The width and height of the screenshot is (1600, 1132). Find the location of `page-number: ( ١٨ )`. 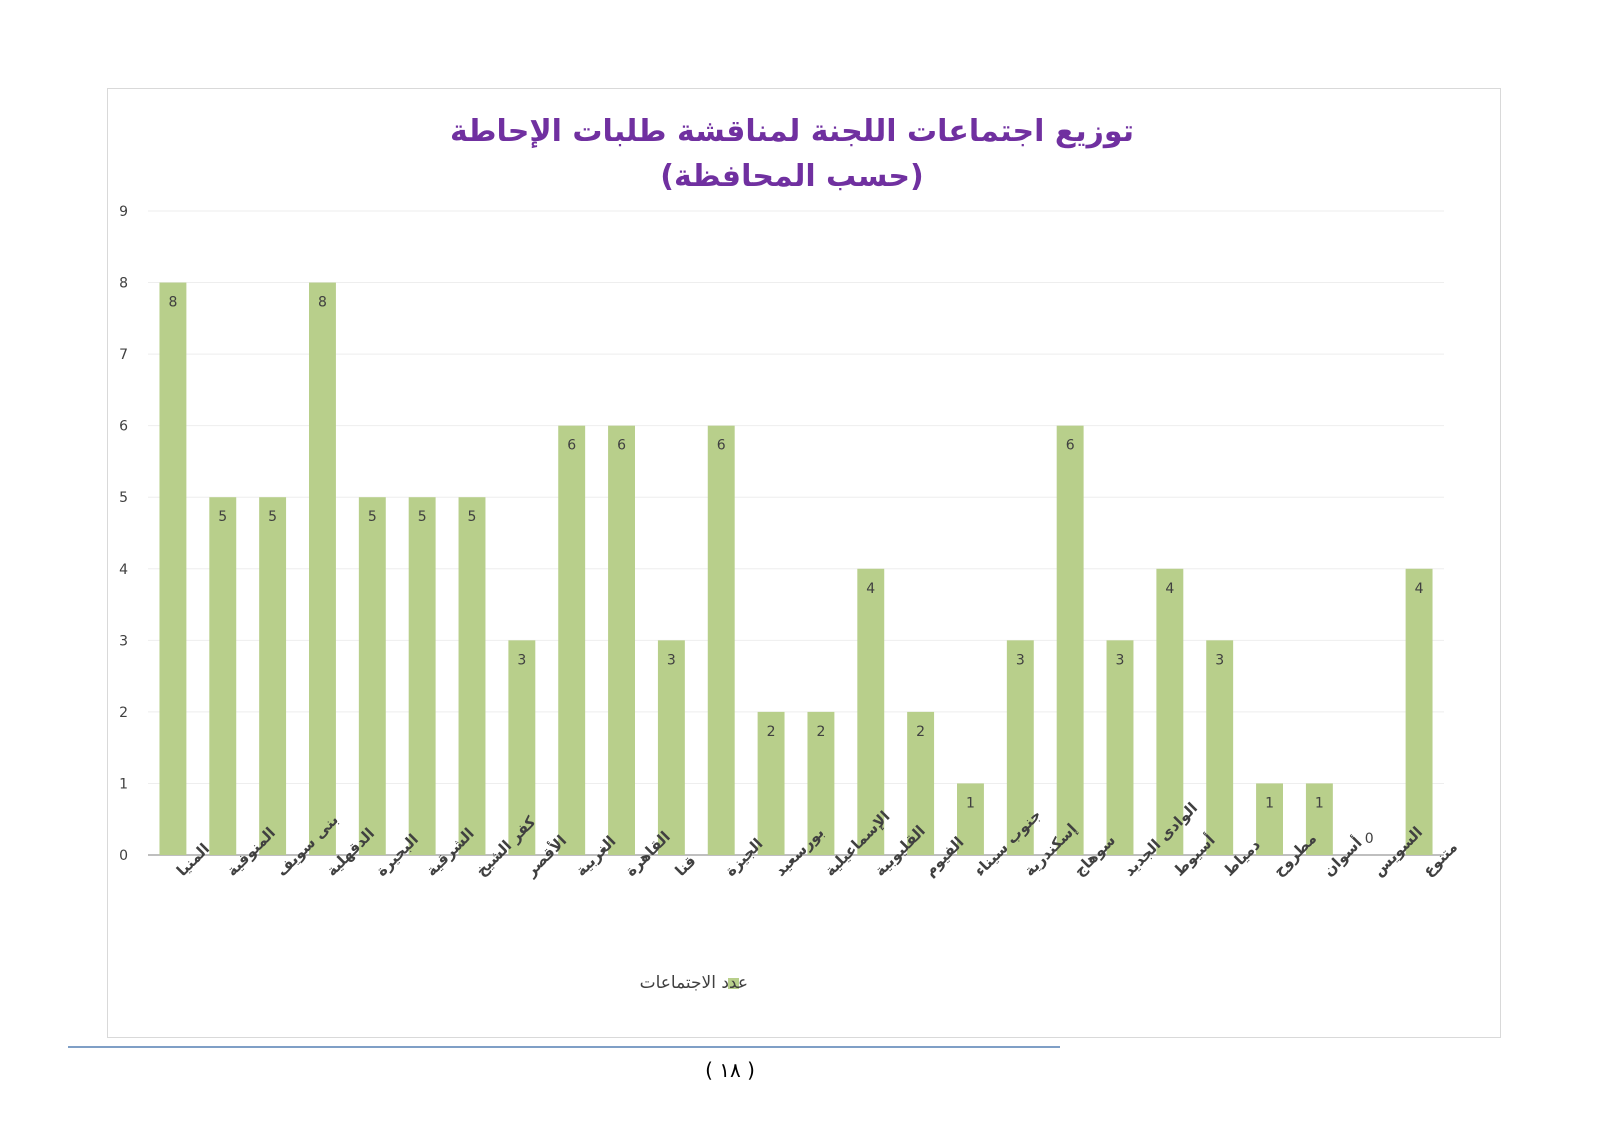

page-number: ( ١٨ ) is located at coordinates (730, 1070).